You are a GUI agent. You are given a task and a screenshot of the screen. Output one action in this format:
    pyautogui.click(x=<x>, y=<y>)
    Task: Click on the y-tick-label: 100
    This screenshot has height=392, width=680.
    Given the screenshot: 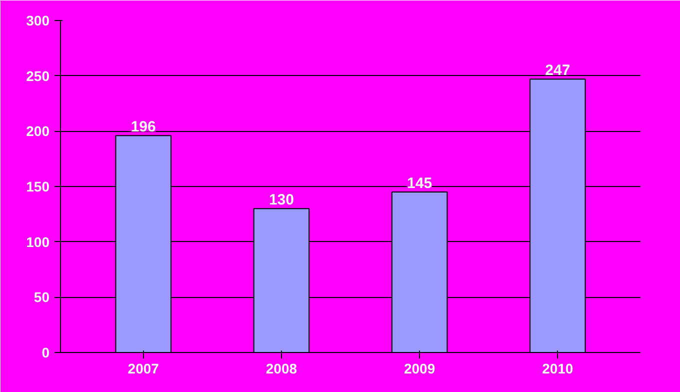 What is the action you would take?
    pyautogui.click(x=38, y=242)
    